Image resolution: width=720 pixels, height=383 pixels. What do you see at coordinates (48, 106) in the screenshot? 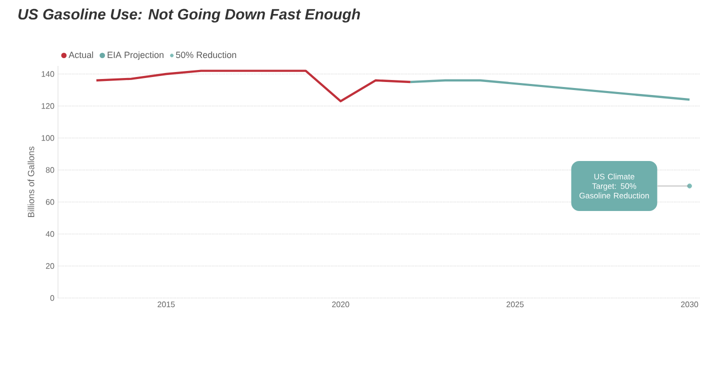
I see `y-tick-label: 120` at bounding box center [48, 106].